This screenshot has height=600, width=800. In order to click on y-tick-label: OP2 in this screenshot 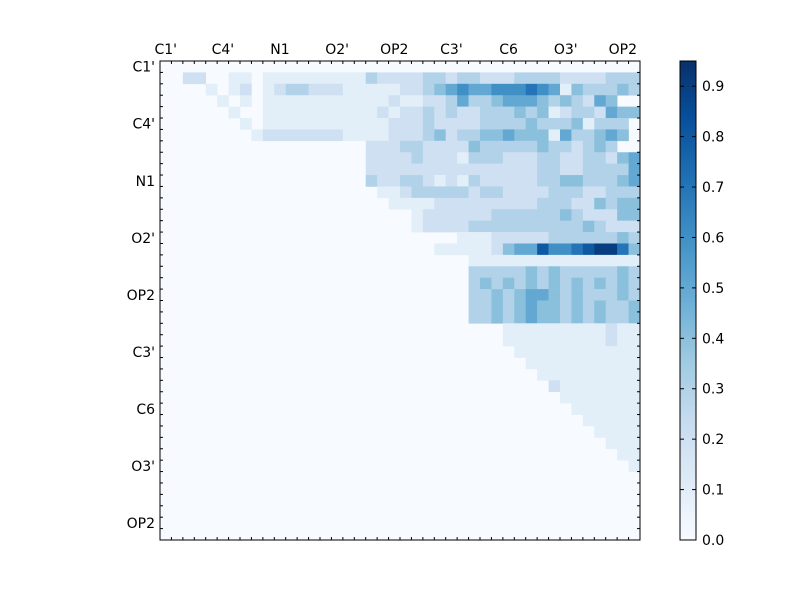, I will do `click(141, 296)`.